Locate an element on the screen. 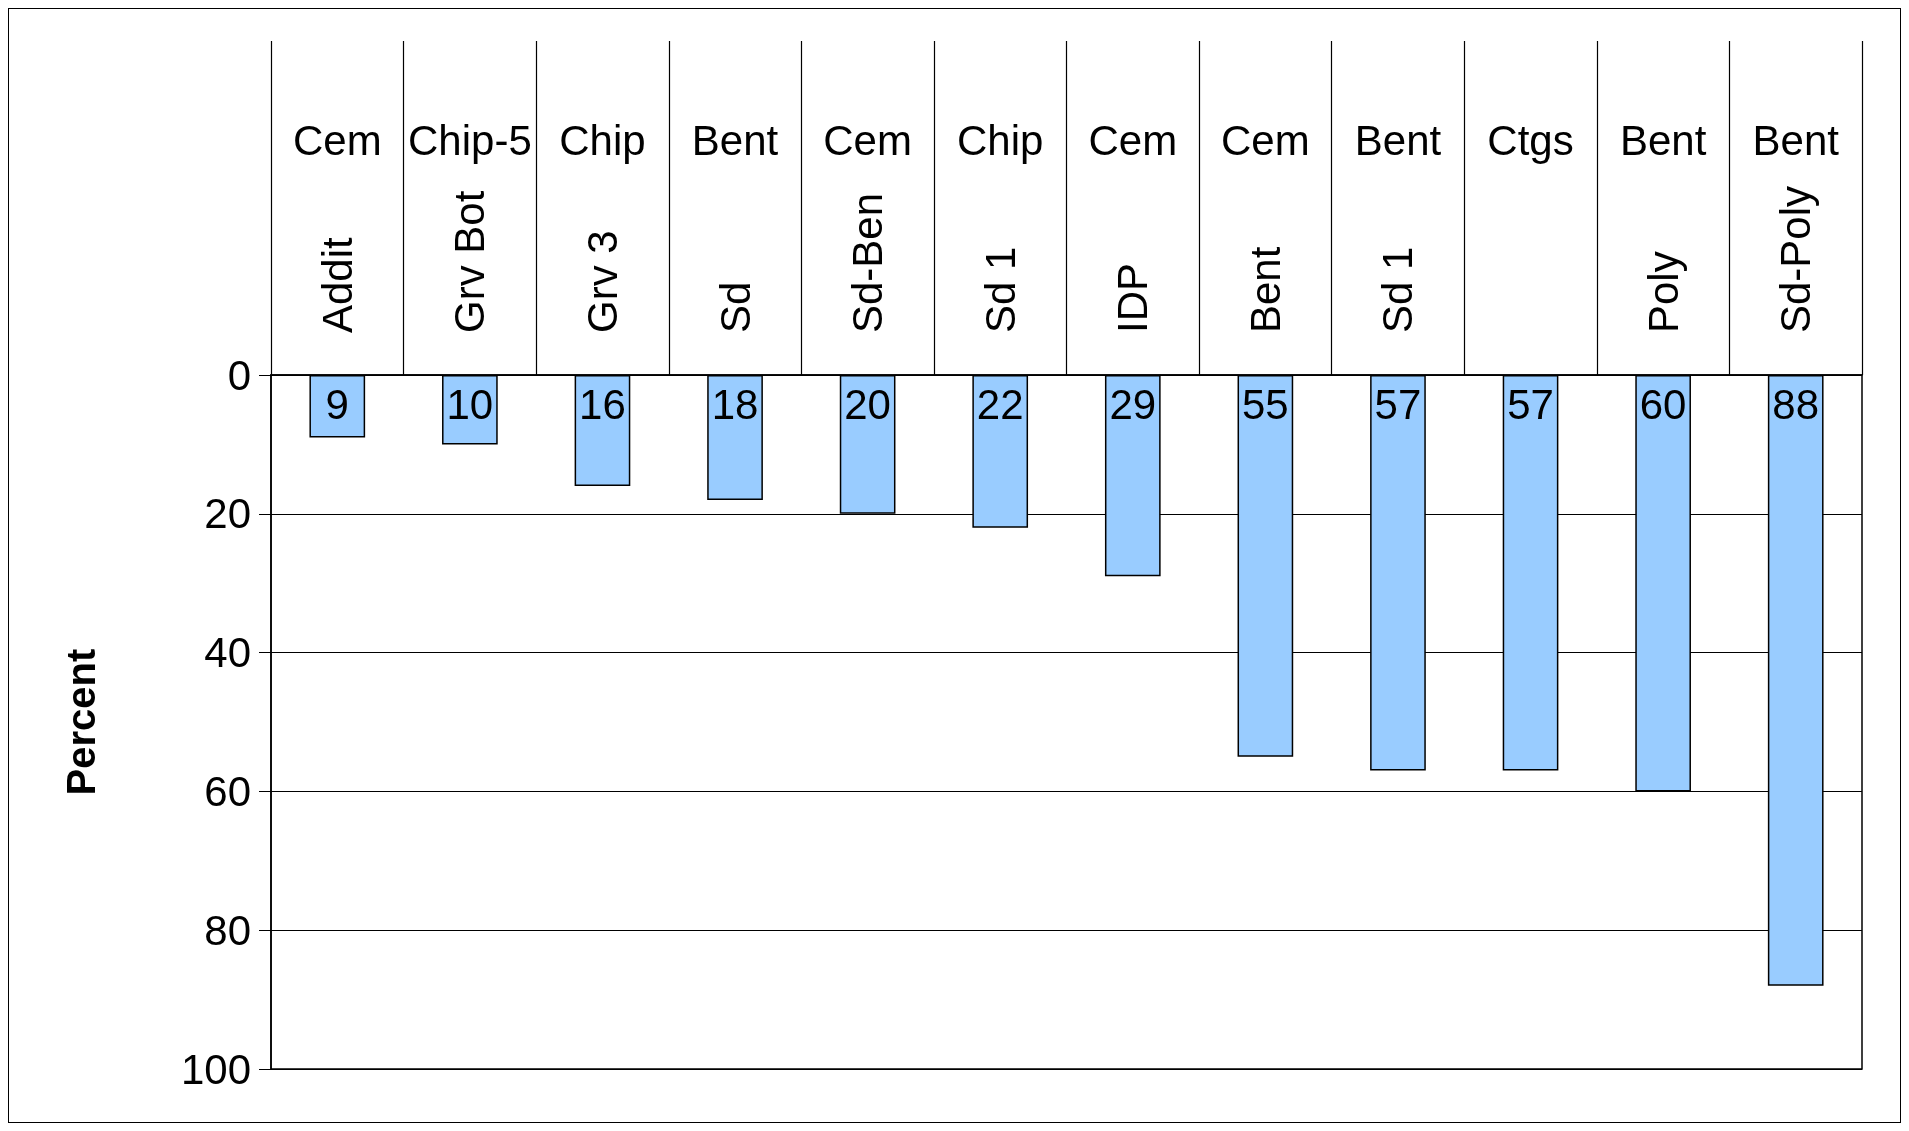 The height and width of the screenshot is (1131, 1909). y-tick-label: 20 is located at coordinates (227, 514).